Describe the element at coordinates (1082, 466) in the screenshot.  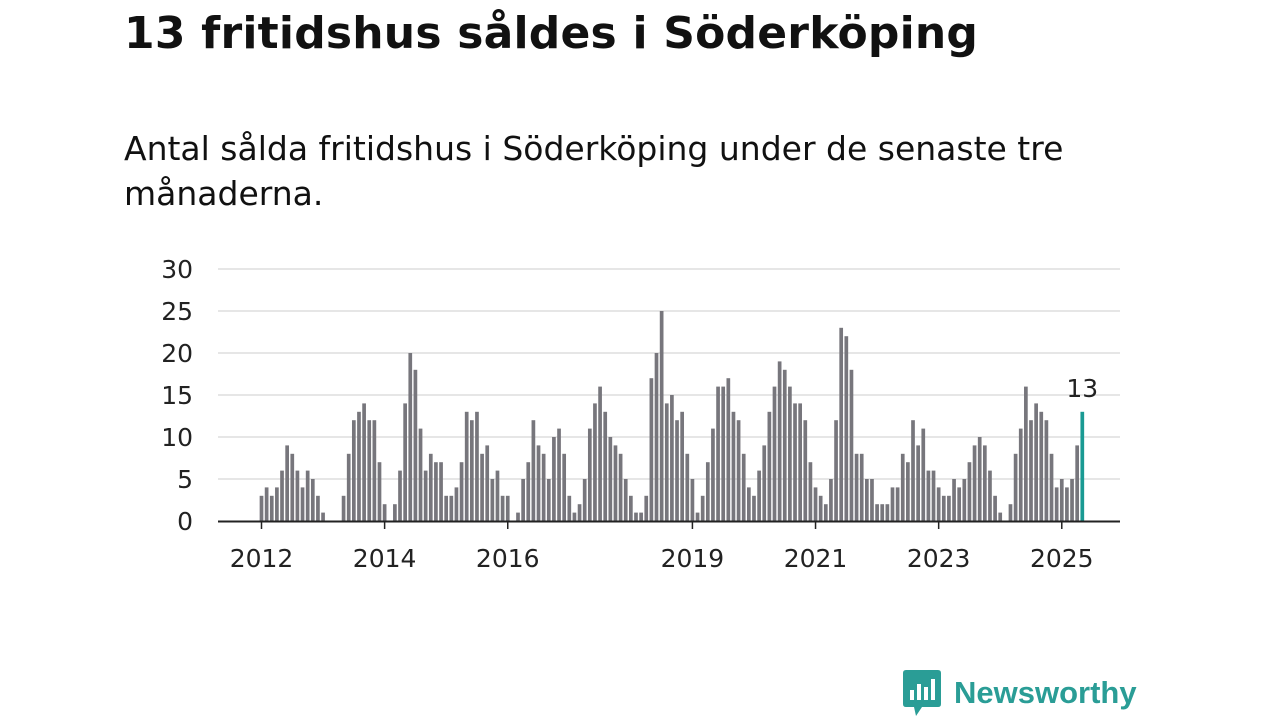
I see `highlighted-bar` at that location.